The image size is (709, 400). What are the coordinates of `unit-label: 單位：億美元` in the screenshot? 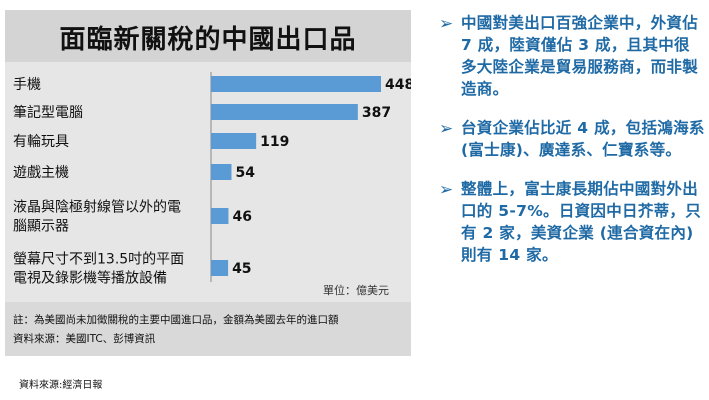 It's located at (356, 290).